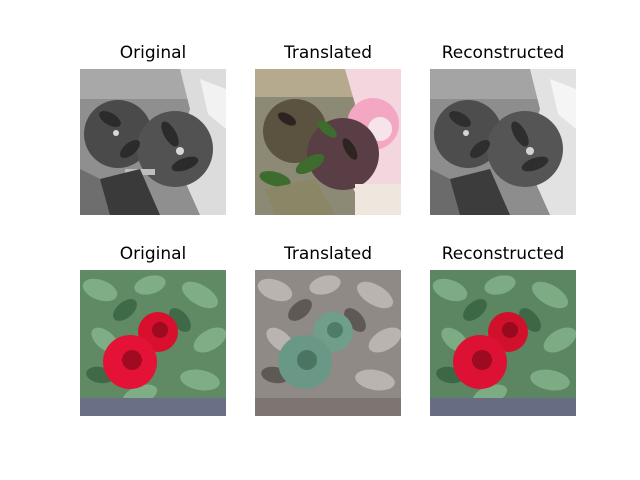 This screenshot has width=640, height=480. Describe the element at coordinates (503, 343) in the screenshot. I see `red-rose-reconstructed-image` at that location.